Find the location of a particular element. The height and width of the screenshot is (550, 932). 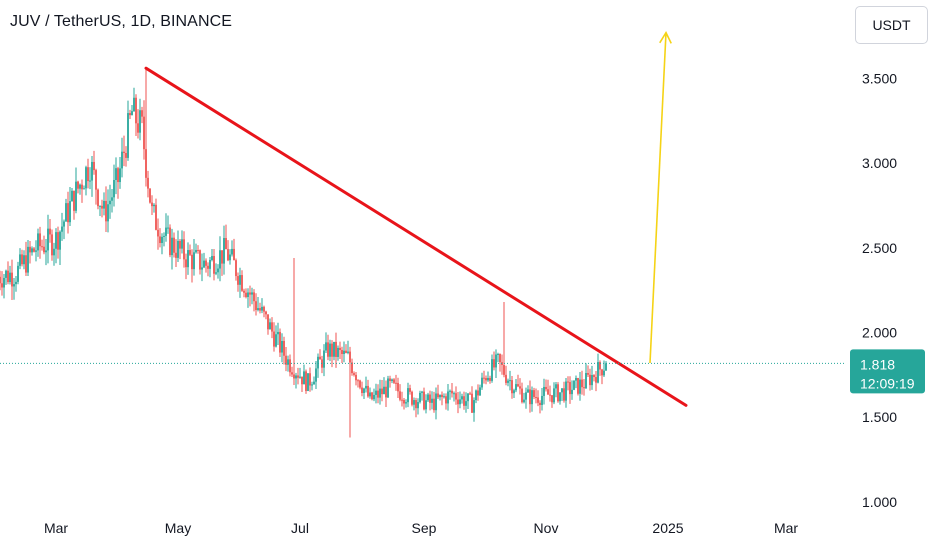

currency-button: USDT is located at coordinates (891, 25).